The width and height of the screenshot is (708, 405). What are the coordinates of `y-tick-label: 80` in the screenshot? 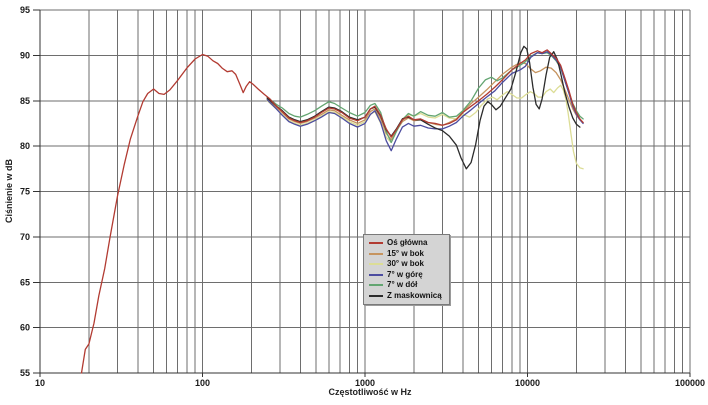 It's located at (25, 146).